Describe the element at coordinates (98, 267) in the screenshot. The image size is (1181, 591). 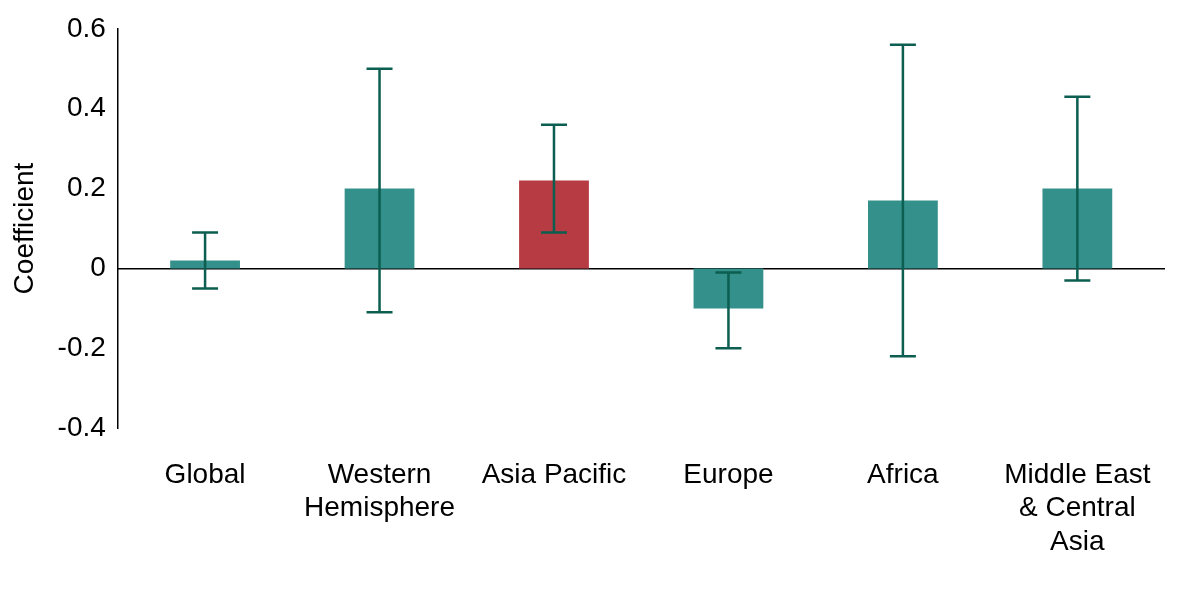
I see `y-tick-label: 0` at that location.